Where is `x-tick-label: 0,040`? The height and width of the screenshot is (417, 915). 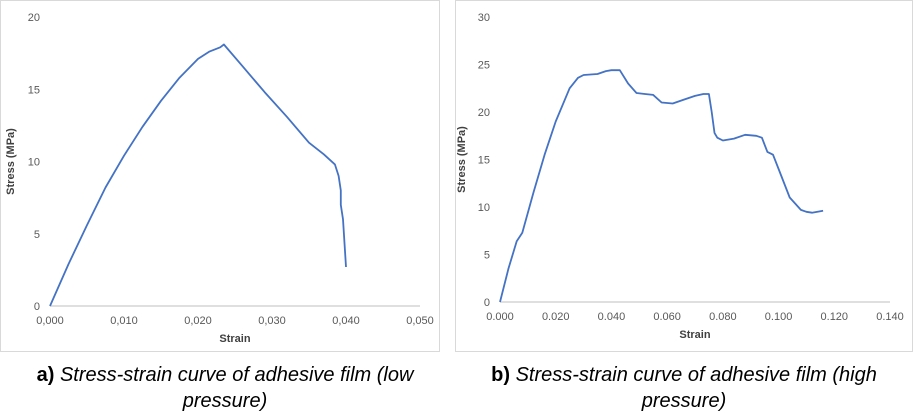
x-tick-label: 0,040 is located at coordinates (346, 321).